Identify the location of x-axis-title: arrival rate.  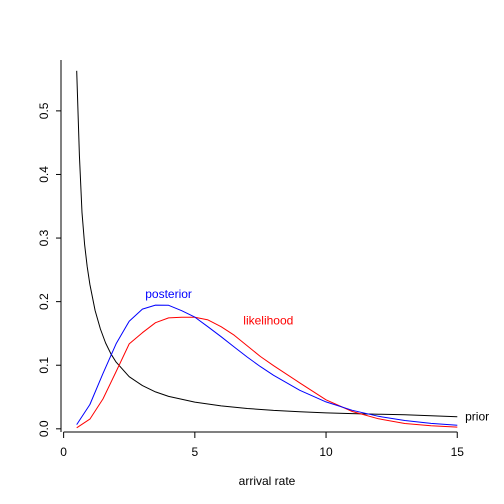
(267, 481).